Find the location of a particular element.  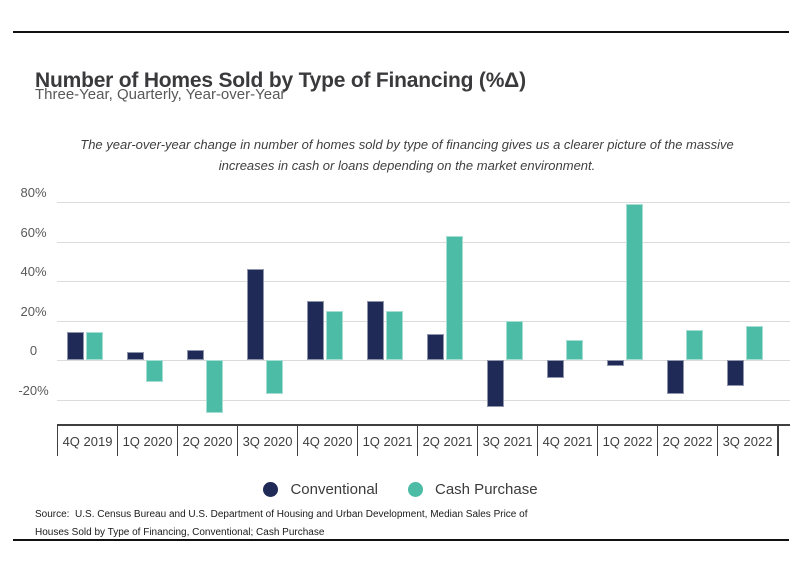

y-axis-tick-label: 20% is located at coordinates (33, 311).